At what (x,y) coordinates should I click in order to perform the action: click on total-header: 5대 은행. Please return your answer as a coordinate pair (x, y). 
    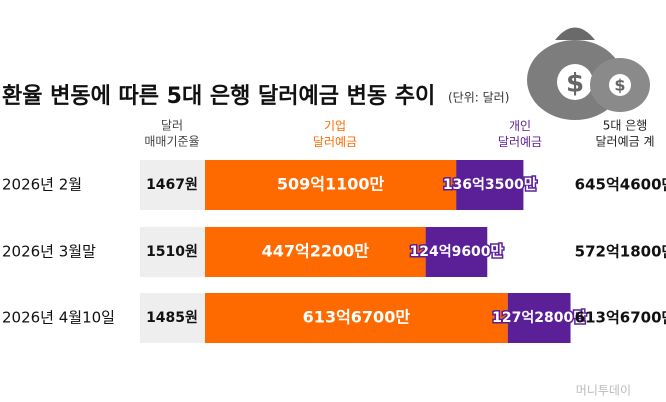
    Looking at the image, I should click on (625, 125).